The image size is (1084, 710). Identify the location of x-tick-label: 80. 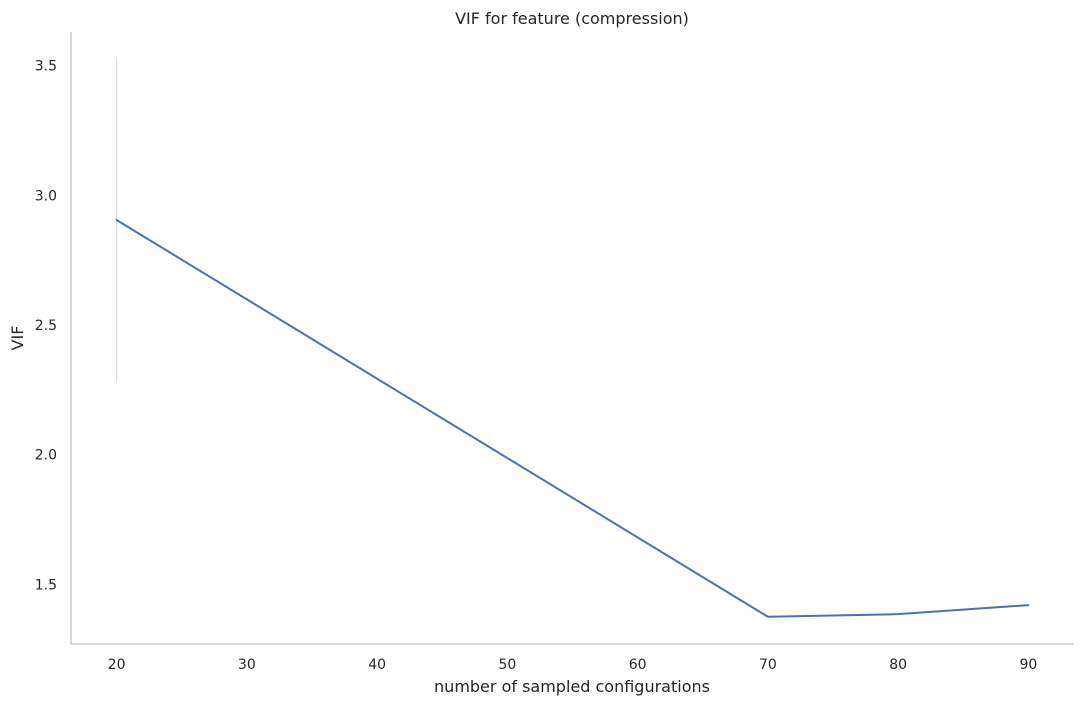
(898, 665).